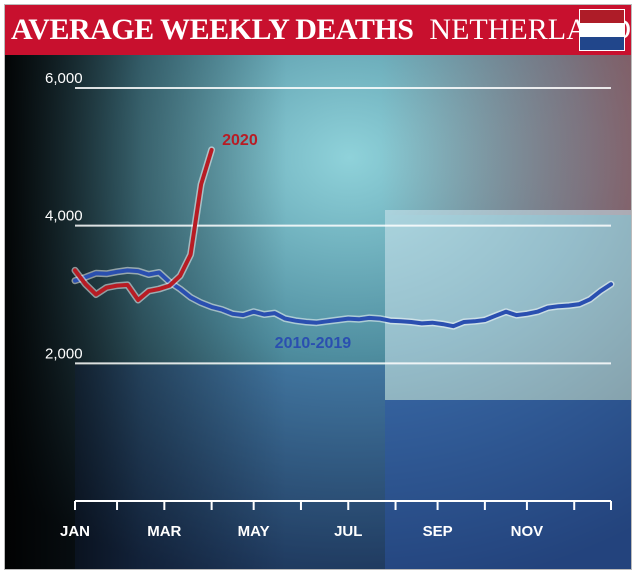 The height and width of the screenshot is (574, 636). Describe the element at coordinates (343, 505) in the screenshot. I see `x-axis` at that location.